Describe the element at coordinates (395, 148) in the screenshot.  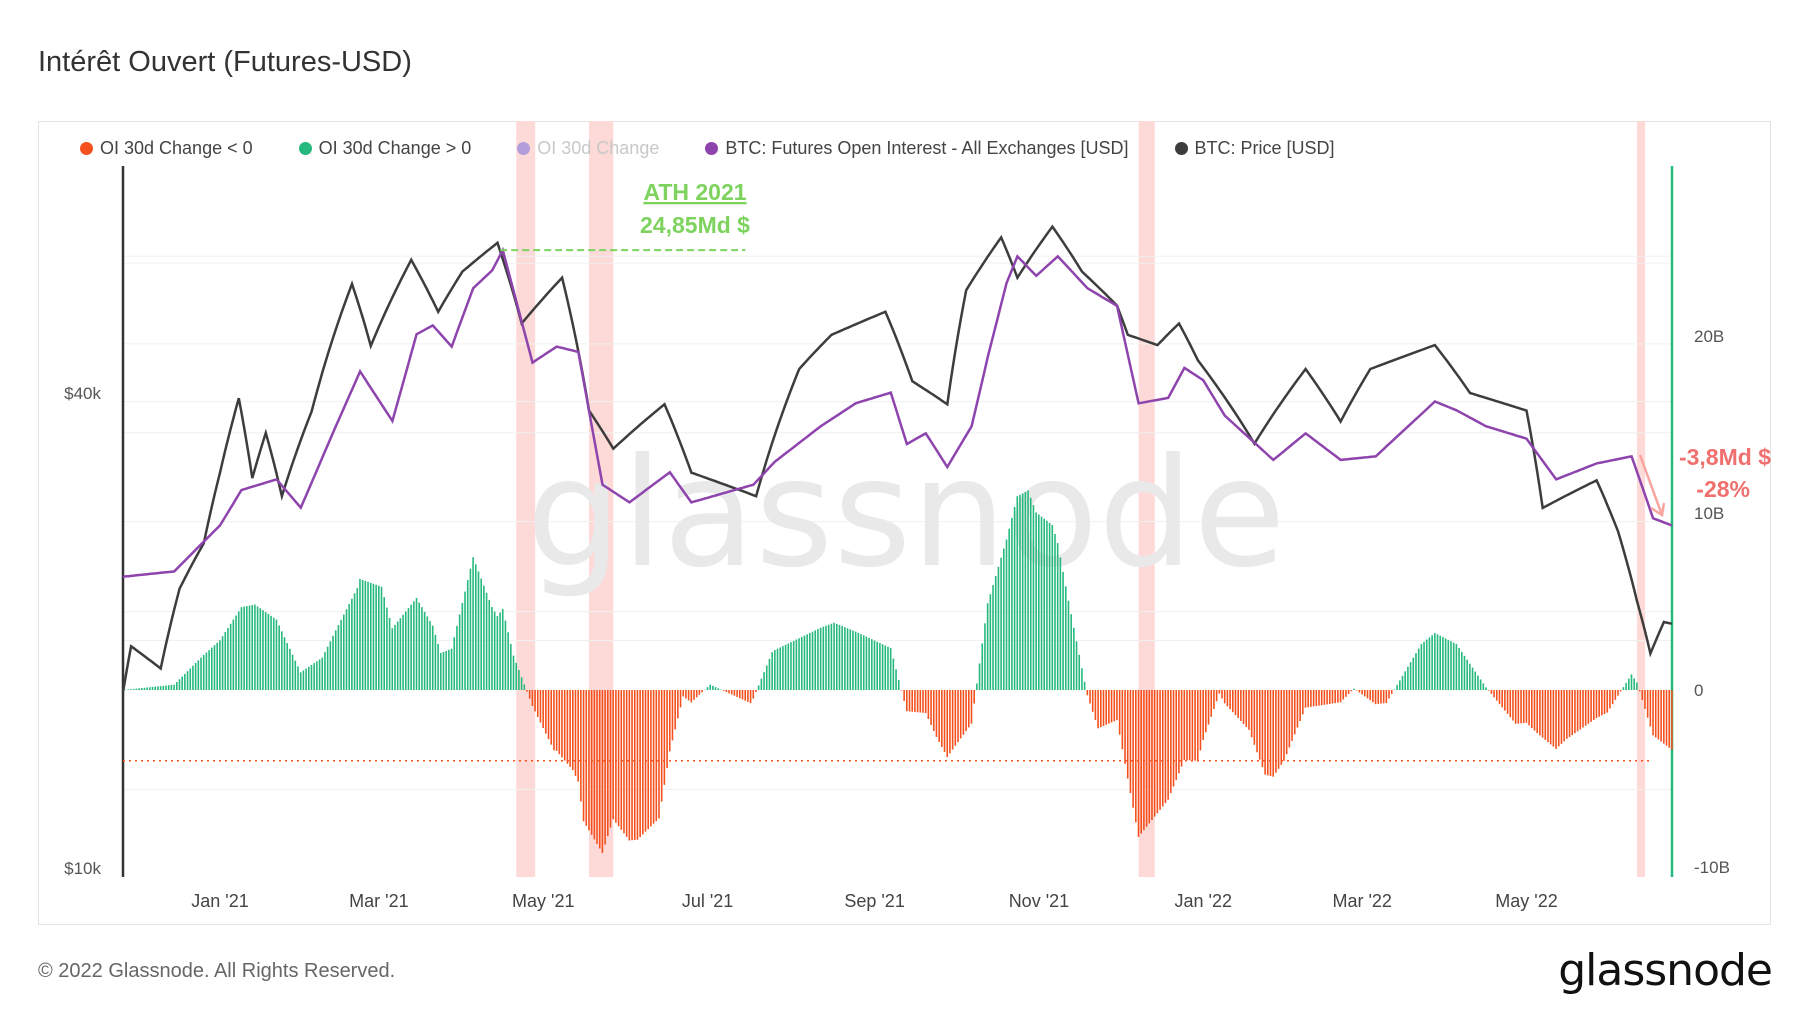
I see `legend-label: OI 30d Change > 0` at that location.